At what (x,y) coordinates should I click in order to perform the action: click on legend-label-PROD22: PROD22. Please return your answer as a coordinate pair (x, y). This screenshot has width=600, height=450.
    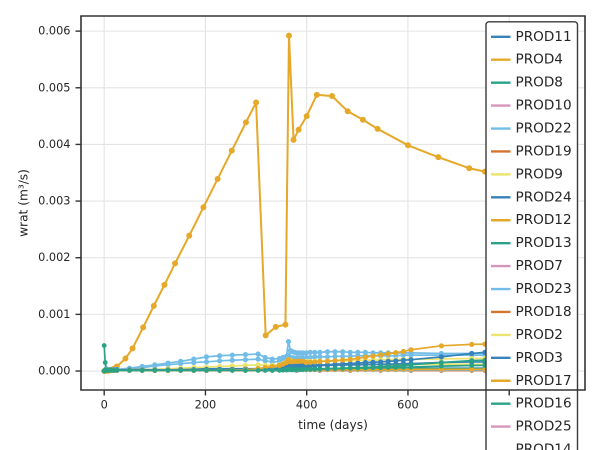
    Looking at the image, I should click on (544, 129).